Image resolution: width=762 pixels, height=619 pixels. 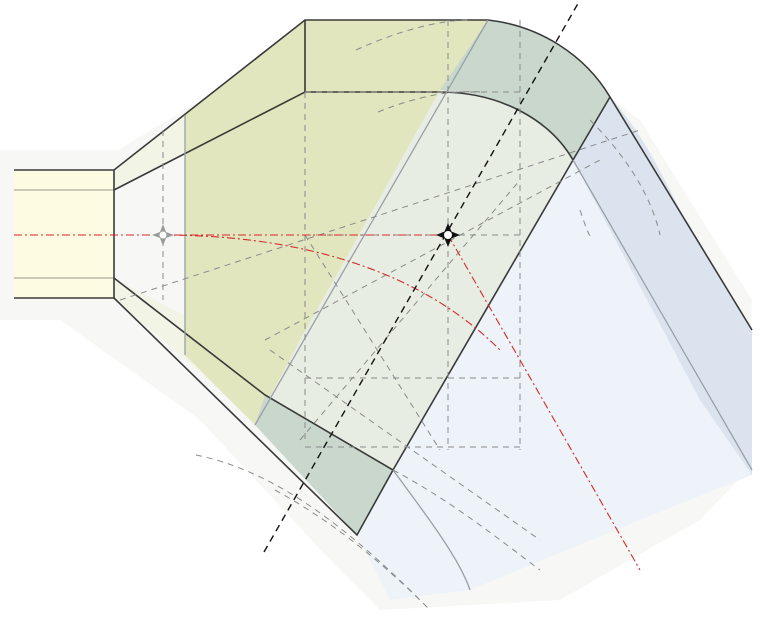 What do you see at coordinates (448, 235) in the screenshot?
I see `bend-center-marker` at bounding box center [448, 235].